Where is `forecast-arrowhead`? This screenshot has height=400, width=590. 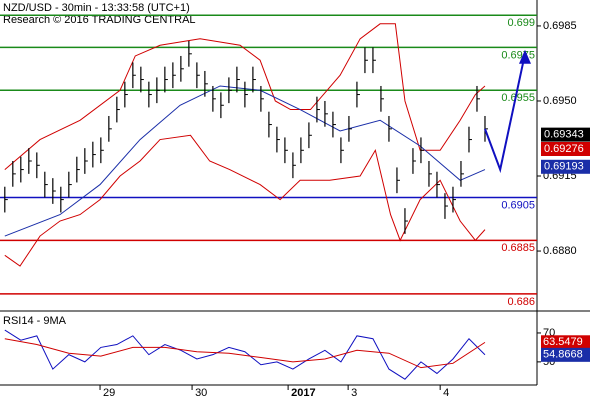 forecast-arrowhead is located at coordinates (524, 56).